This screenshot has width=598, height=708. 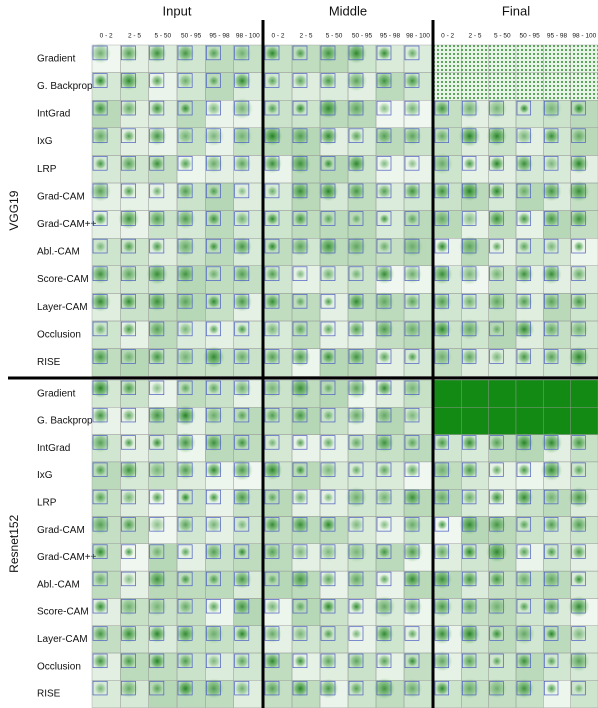 What do you see at coordinates (14, 210) in the screenshot?
I see `model-label: VGG19` at bounding box center [14, 210].